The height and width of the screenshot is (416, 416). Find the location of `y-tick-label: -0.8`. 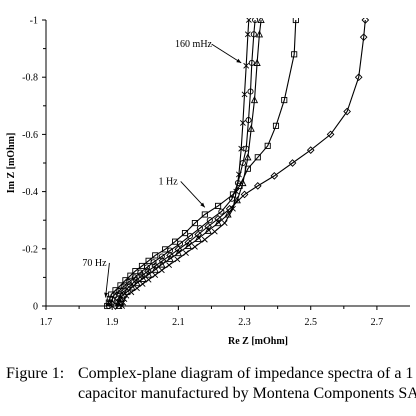

y-tick-label: -0.8 is located at coordinates (30, 78).